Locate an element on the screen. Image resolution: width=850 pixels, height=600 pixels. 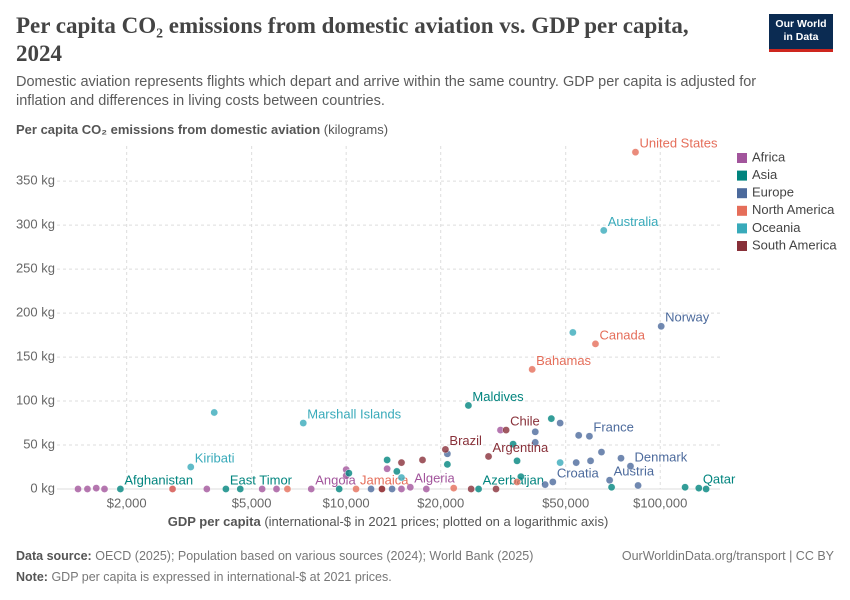
x-tick-label: $2,000 is located at coordinates (127, 502).